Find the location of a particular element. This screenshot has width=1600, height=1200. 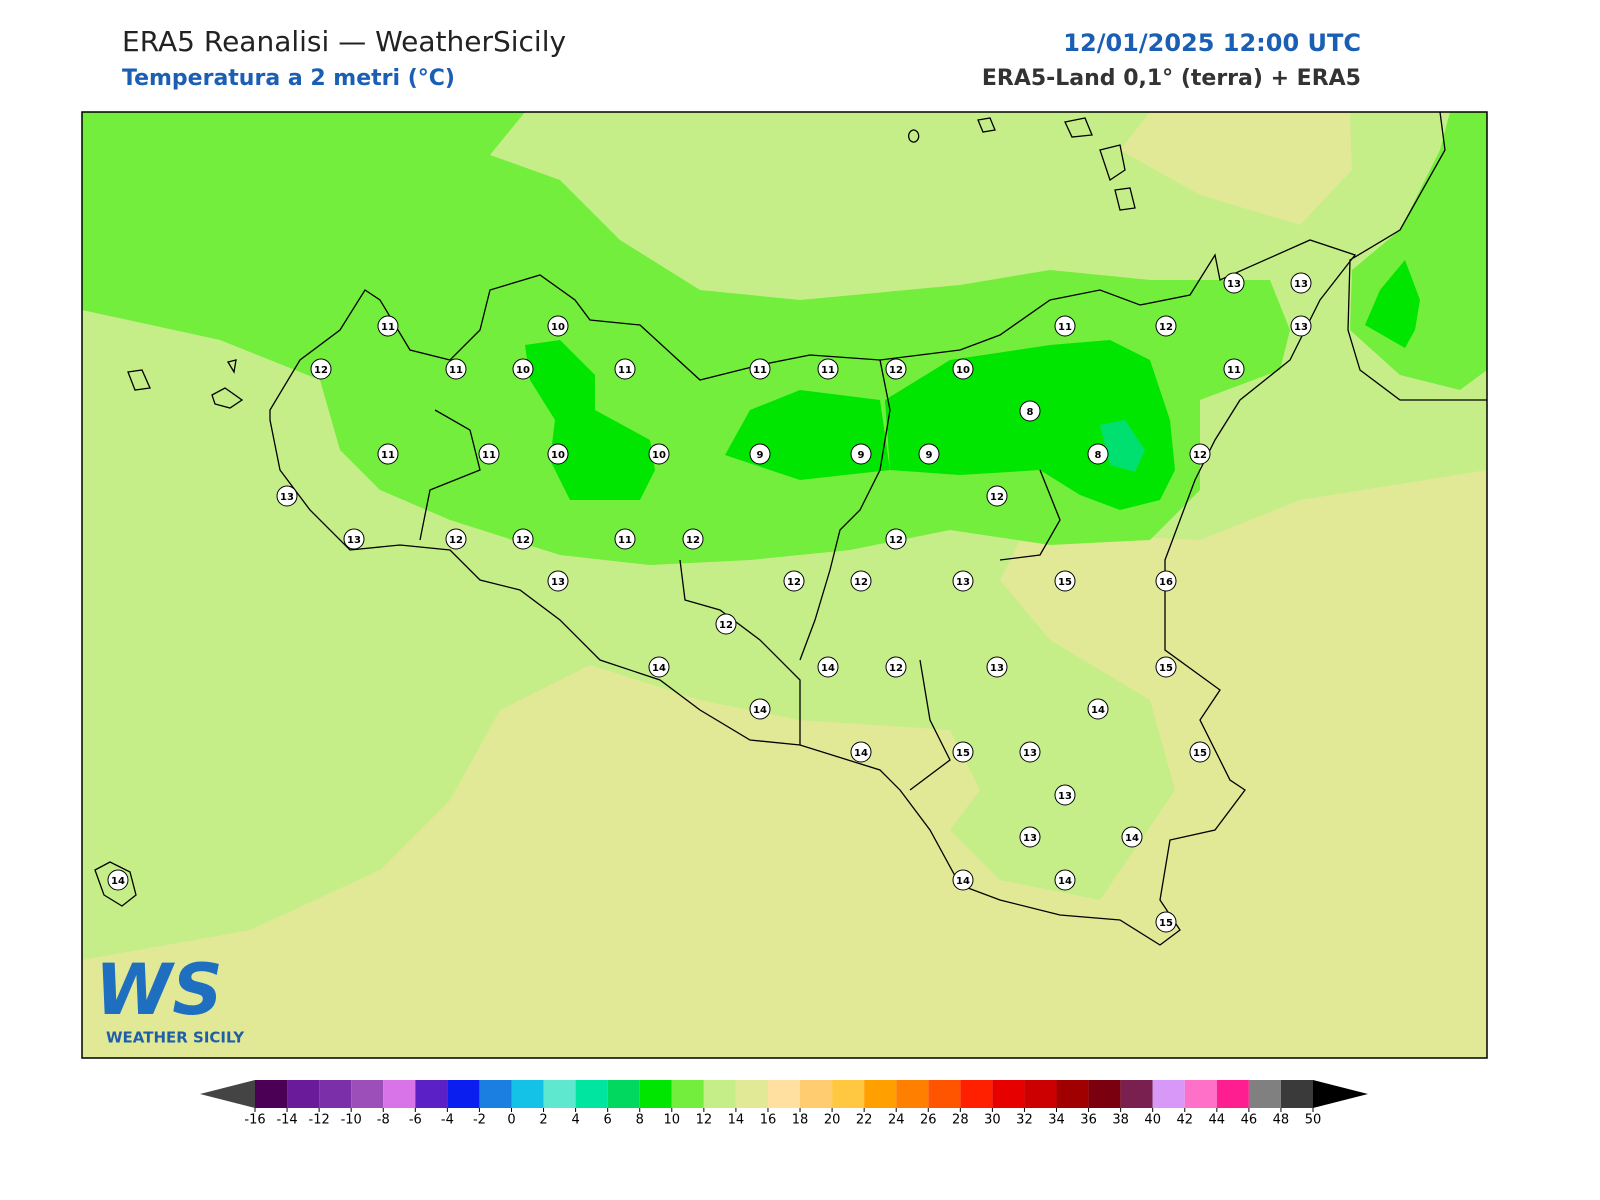

colorbar-tick-label: 48 is located at coordinates (1281, 1120).